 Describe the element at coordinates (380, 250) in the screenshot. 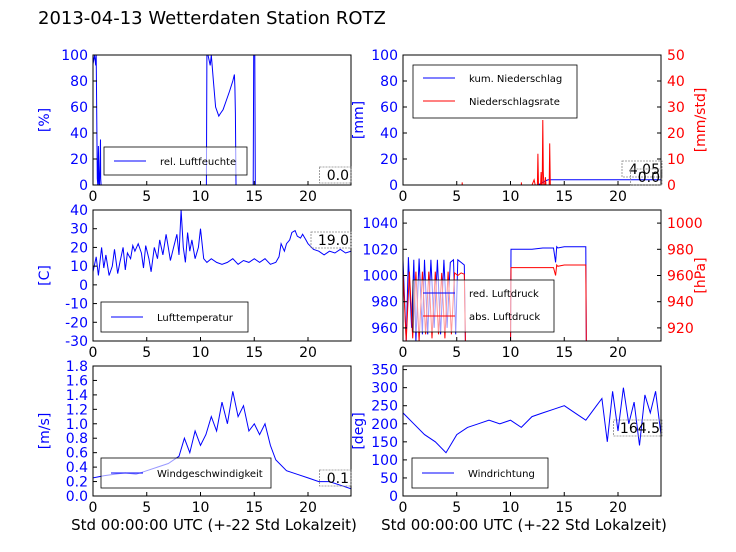

I see `pressure-y-tick-label: 1020` at that location.